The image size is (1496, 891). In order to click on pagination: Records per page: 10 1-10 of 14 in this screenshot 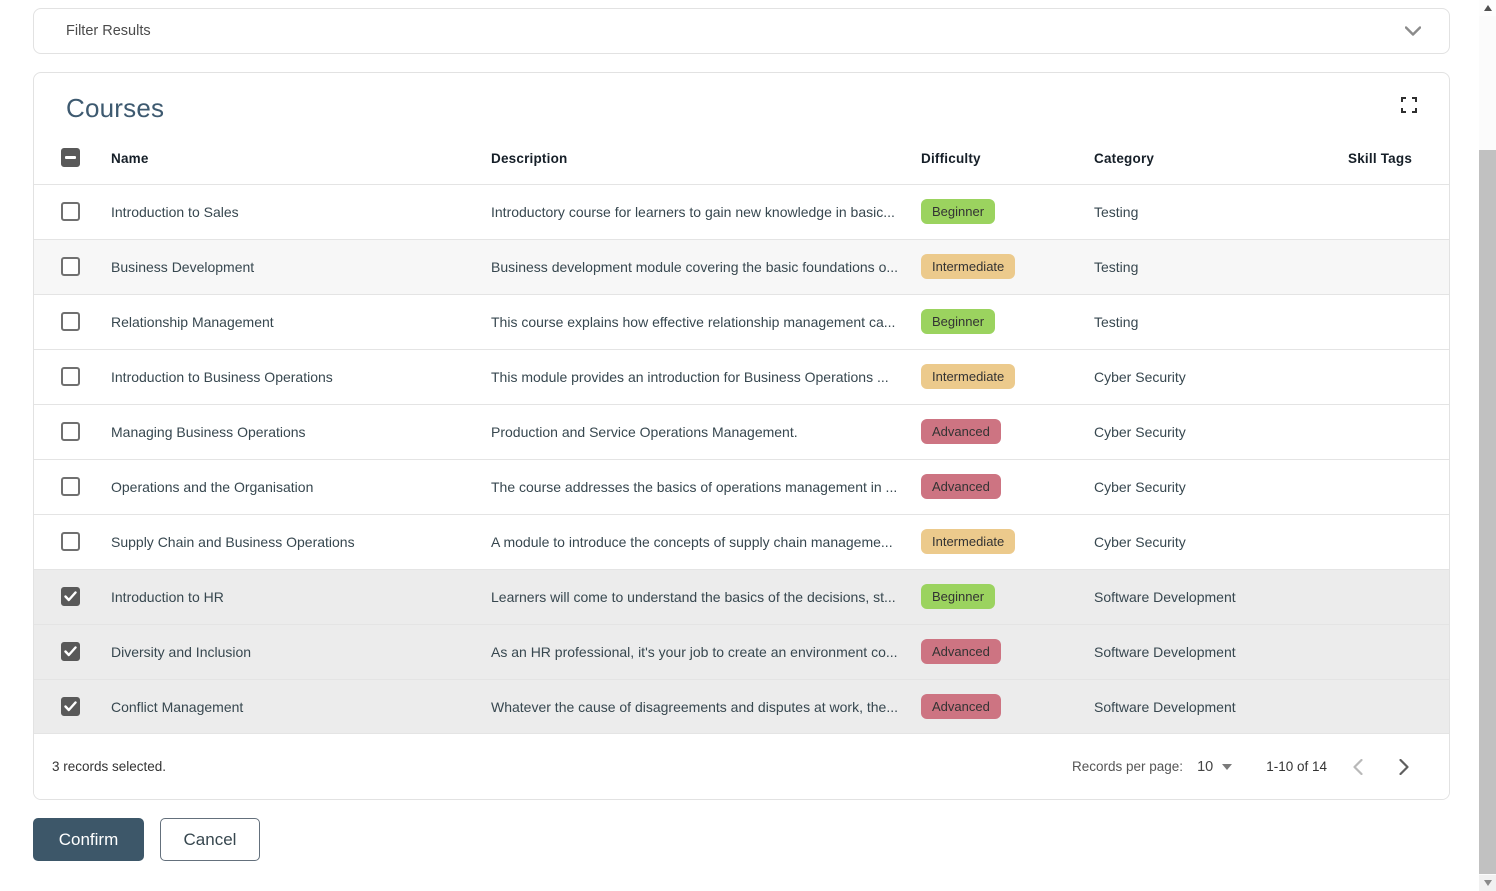, I will do `click(1245, 767)`.